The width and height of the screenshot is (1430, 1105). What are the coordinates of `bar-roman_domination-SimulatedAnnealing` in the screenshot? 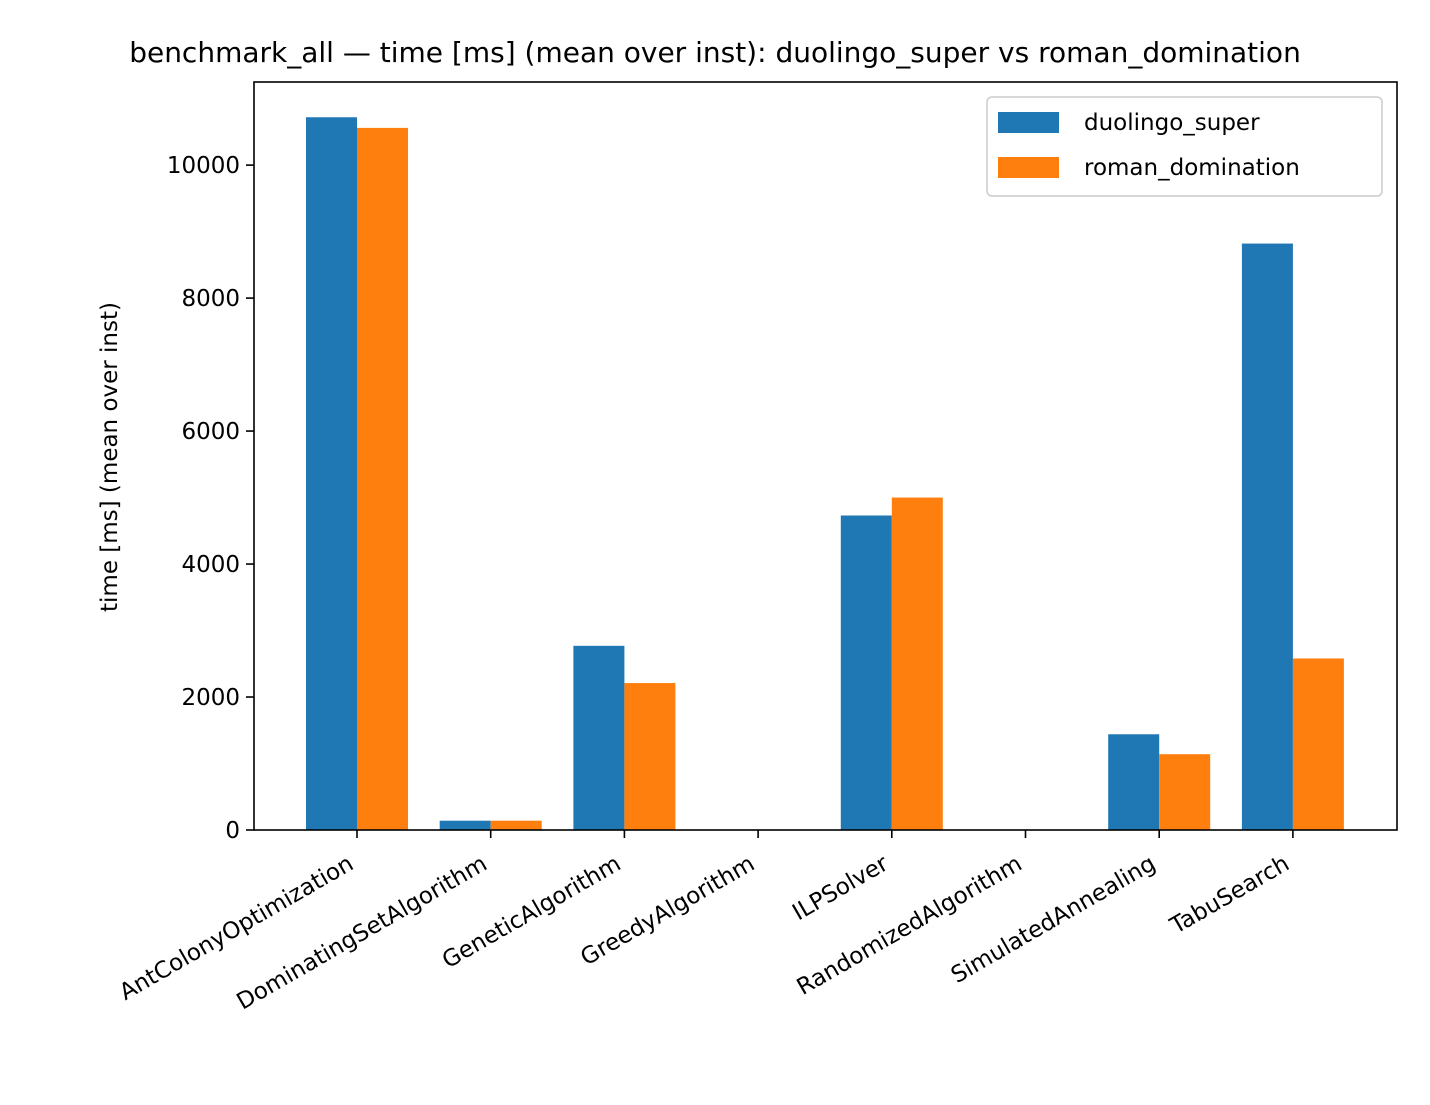 It's located at (1185, 792).